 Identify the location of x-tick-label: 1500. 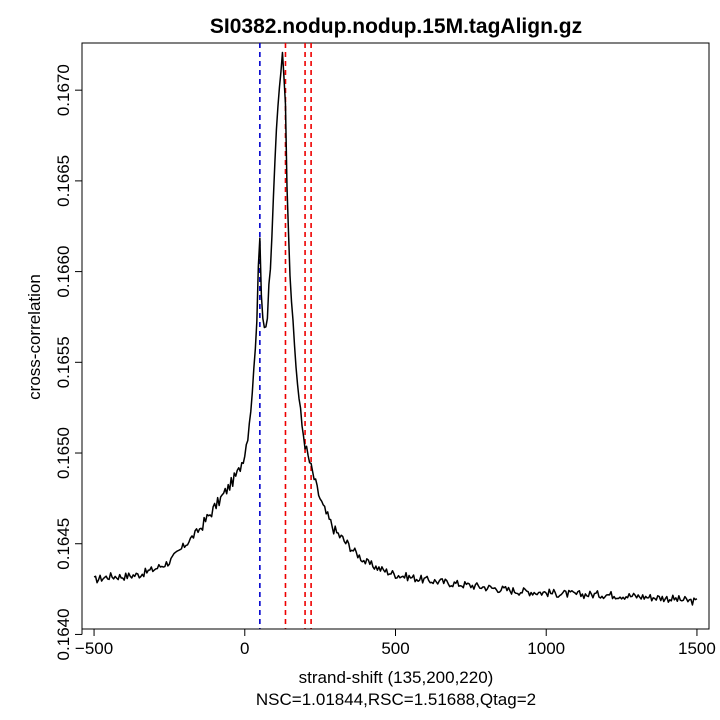
(697, 648).